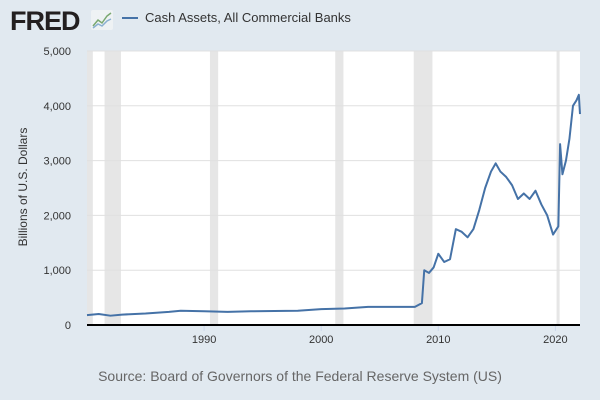  I want to click on x-tick-label: 1990, so click(204, 340).